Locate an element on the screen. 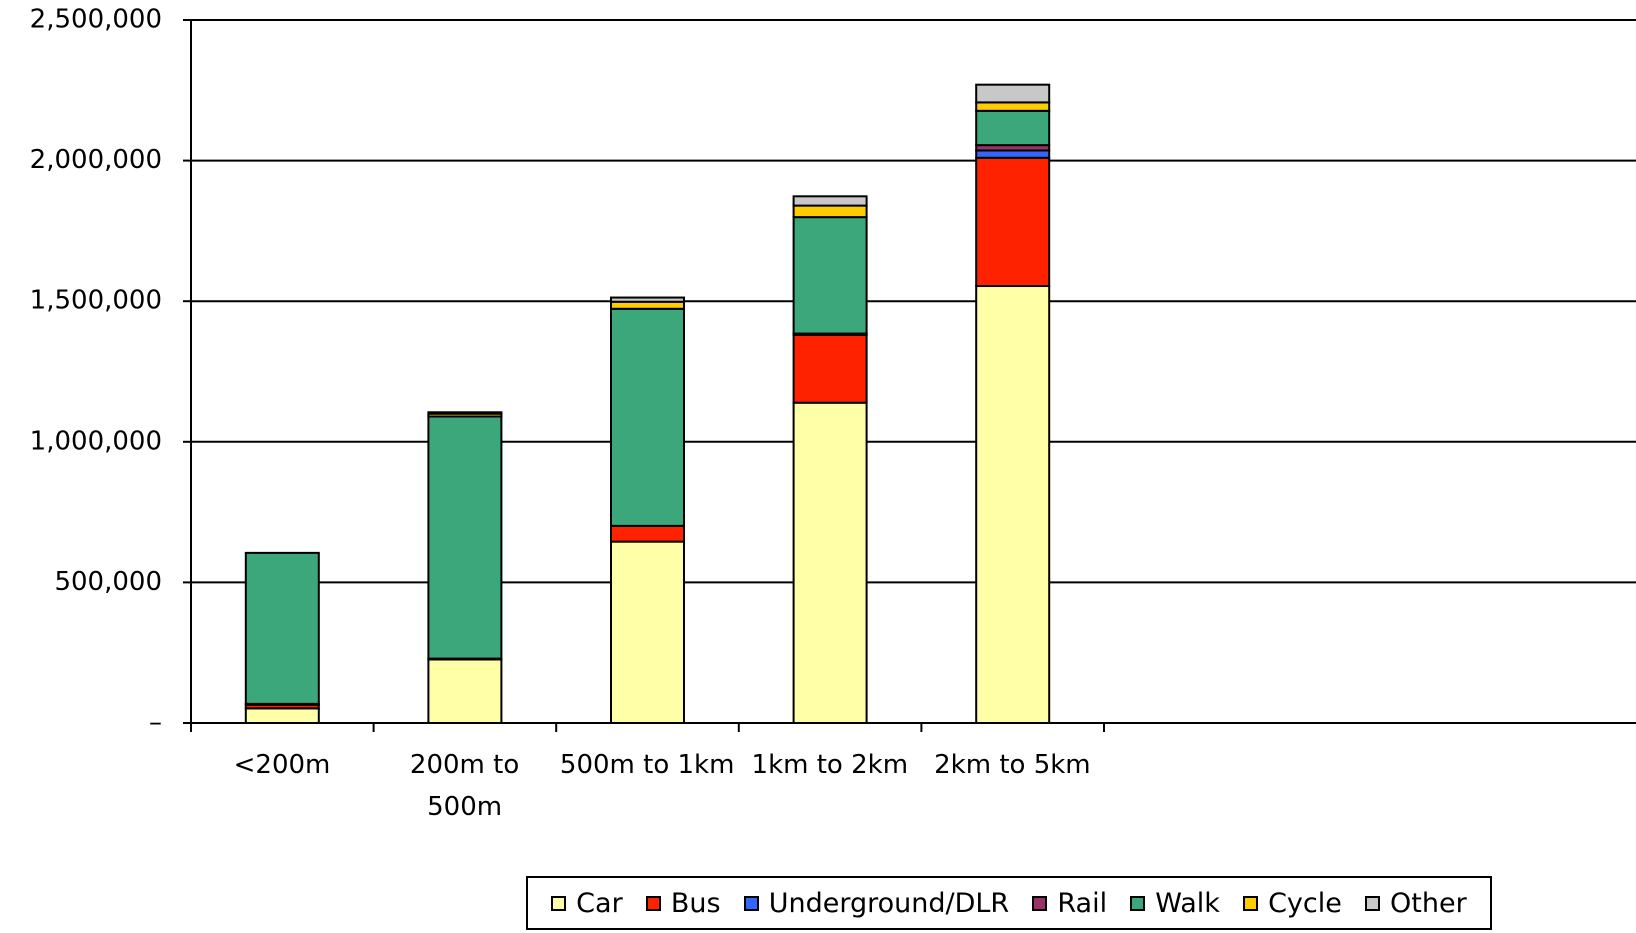 This screenshot has width=1636, height=933. y-tick-label: – is located at coordinates (155, 723).